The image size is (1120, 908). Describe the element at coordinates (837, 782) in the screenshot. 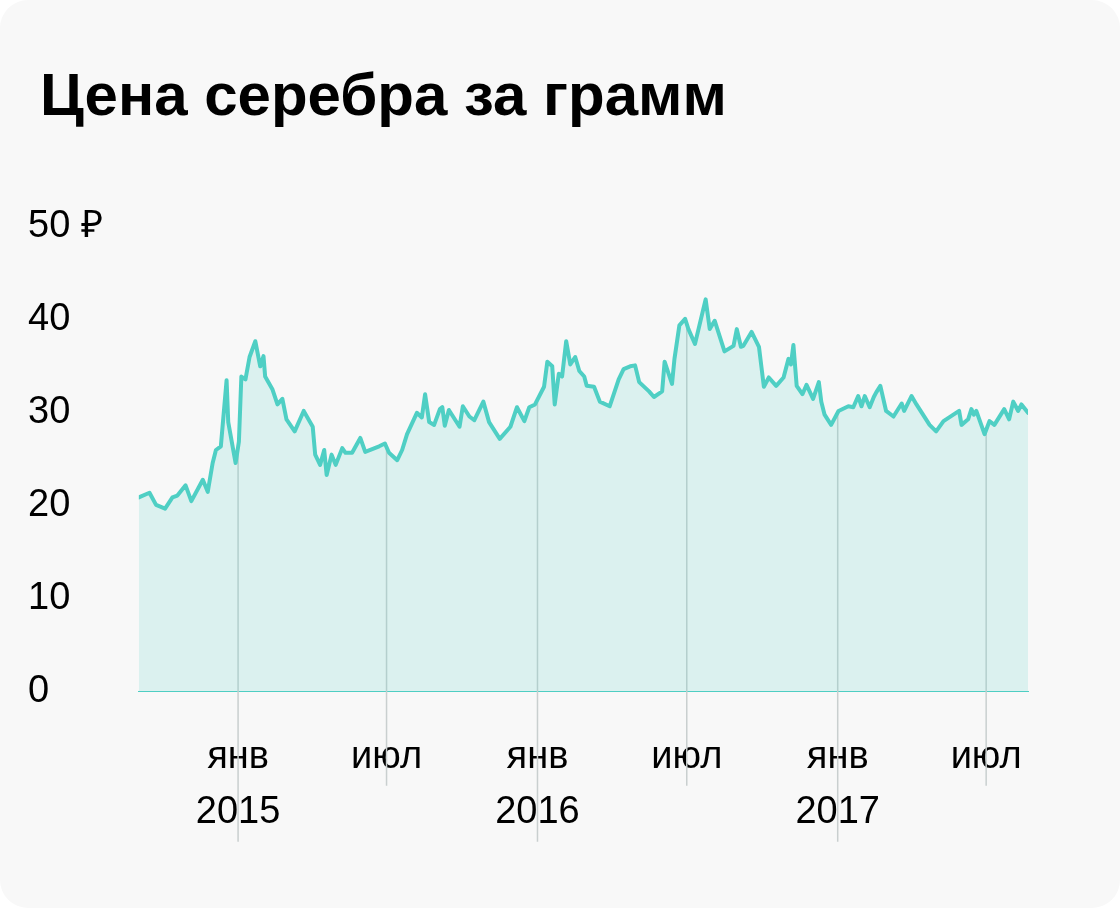

I see `x-tick-label: янв 2017` at that location.